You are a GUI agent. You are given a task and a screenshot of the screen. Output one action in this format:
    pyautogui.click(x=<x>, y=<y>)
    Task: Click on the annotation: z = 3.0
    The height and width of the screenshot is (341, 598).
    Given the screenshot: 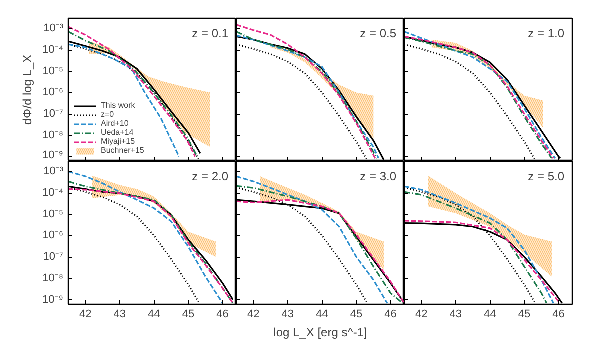 What is the action you would take?
    pyautogui.click(x=378, y=177)
    